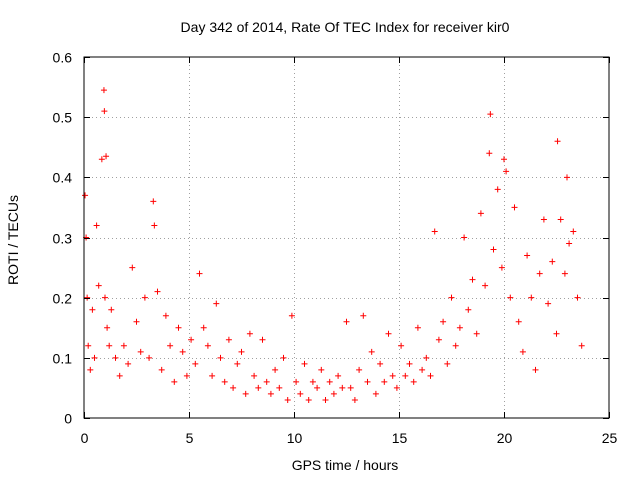  What do you see at coordinates (13, 240) in the screenshot?
I see `y-axis-label: ROTI / TECUs` at bounding box center [13, 240].